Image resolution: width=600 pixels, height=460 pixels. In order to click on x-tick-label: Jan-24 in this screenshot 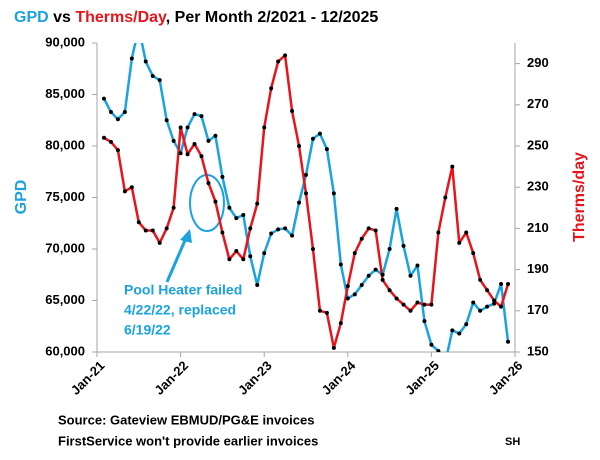, I will do `click(339, 377)`.